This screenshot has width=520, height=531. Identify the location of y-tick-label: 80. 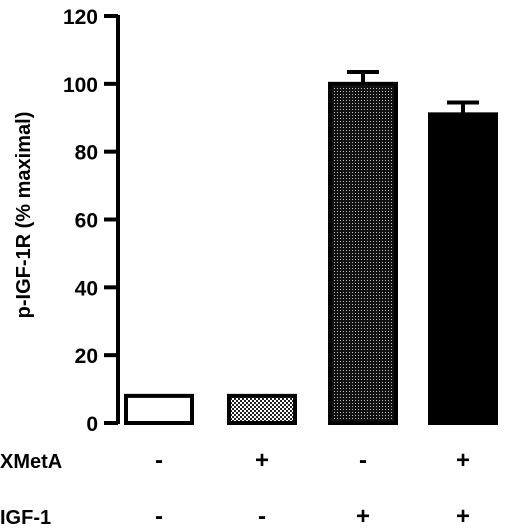
(86, 153).